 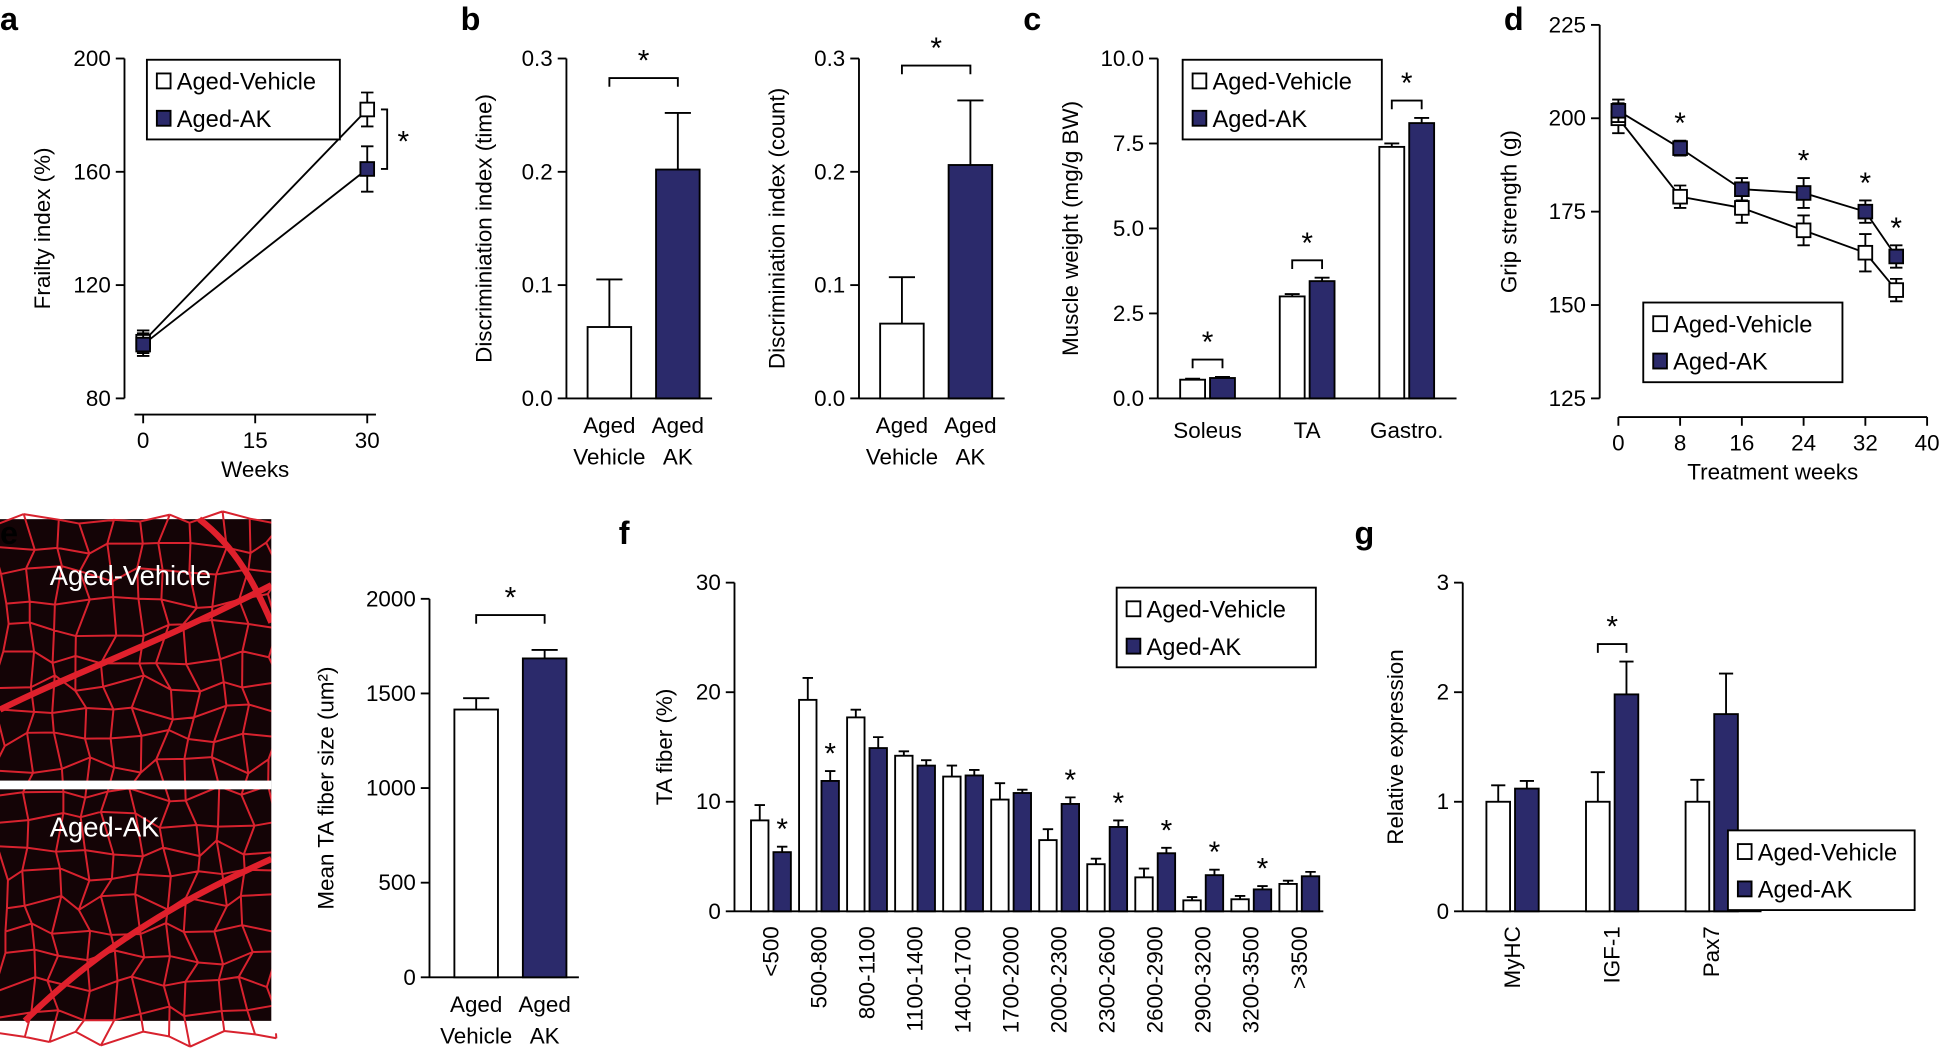 What do you see at coordinates (98, 398) in the screenshot?
I see `y-tick-label: 80` at bounding box center [98, 398].